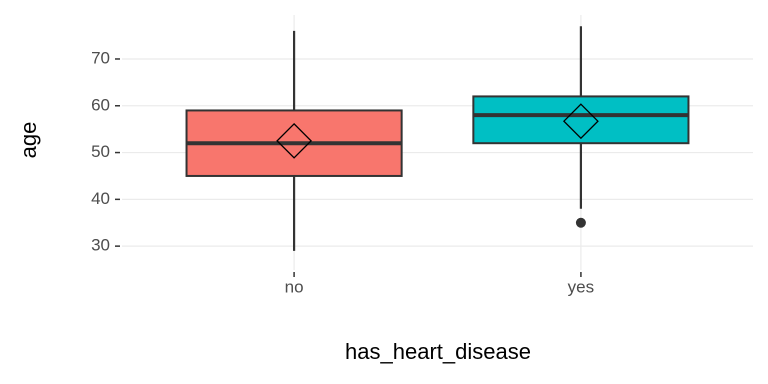  I want to click on x-axis-title: has_heart_disease, so click(438, 351).